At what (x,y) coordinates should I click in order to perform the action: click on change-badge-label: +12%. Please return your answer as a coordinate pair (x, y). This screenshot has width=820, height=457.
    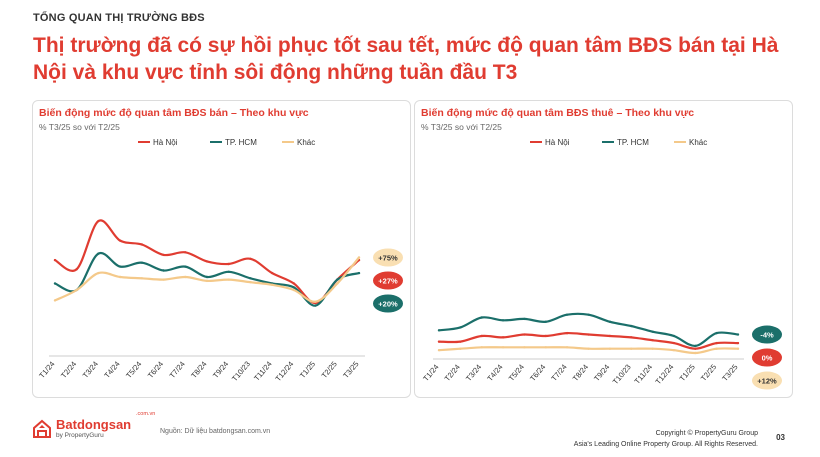
    Looking at the image, I should click on (767, 381).